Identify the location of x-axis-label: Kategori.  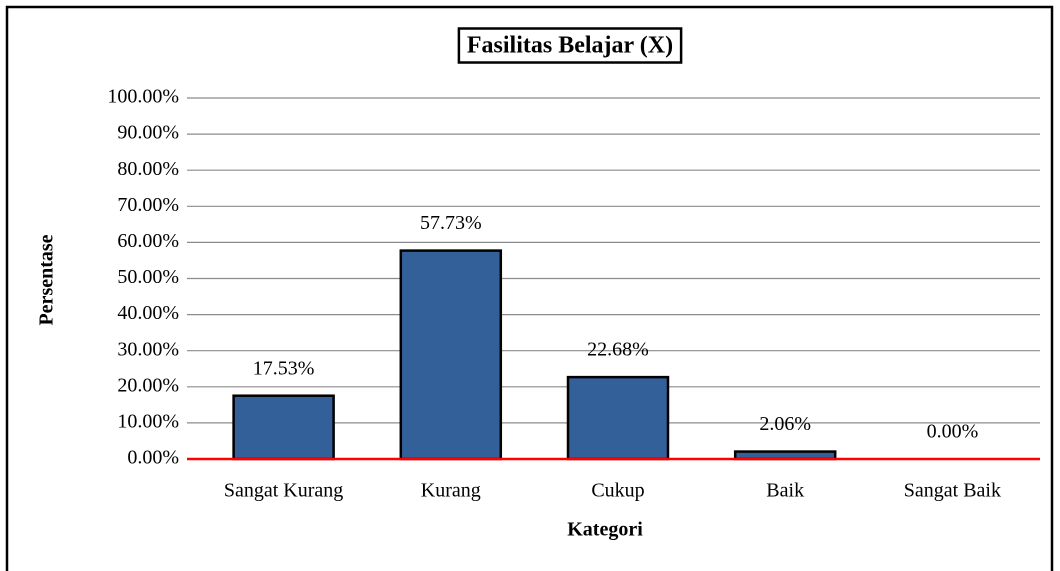
(605, 530).